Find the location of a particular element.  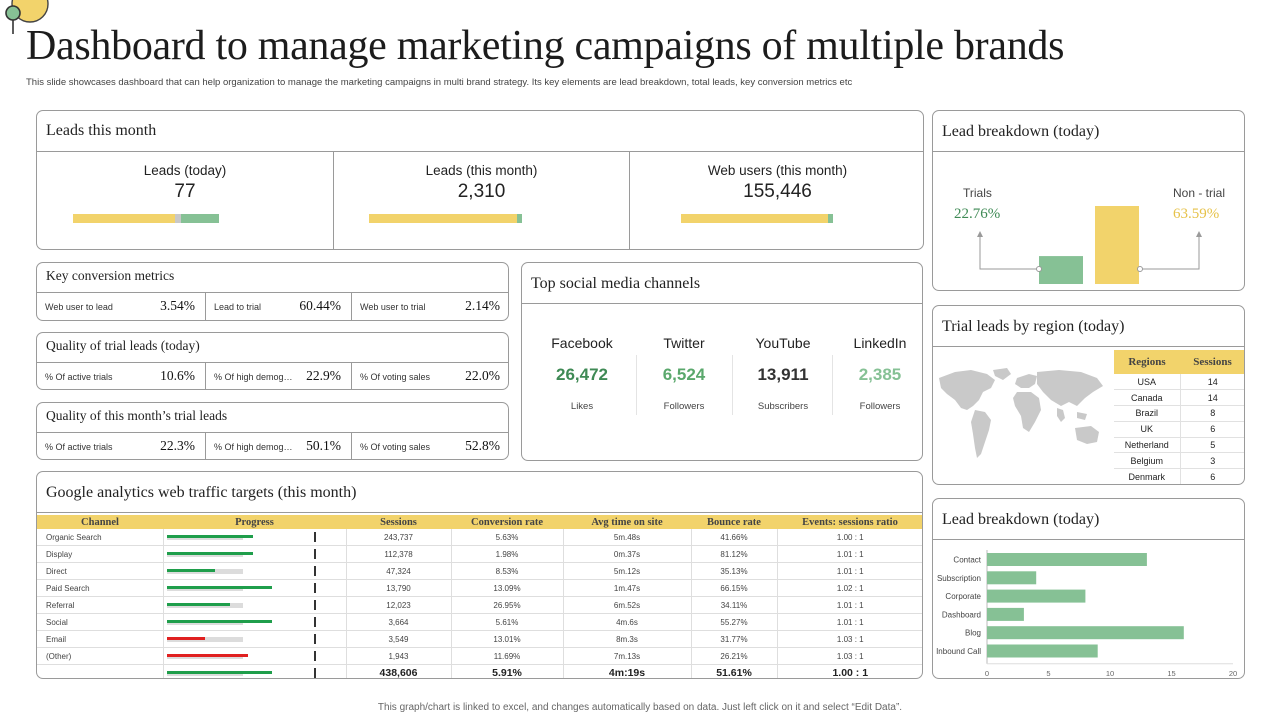

bar-inbound-call is located at coordinates (1042, 651).